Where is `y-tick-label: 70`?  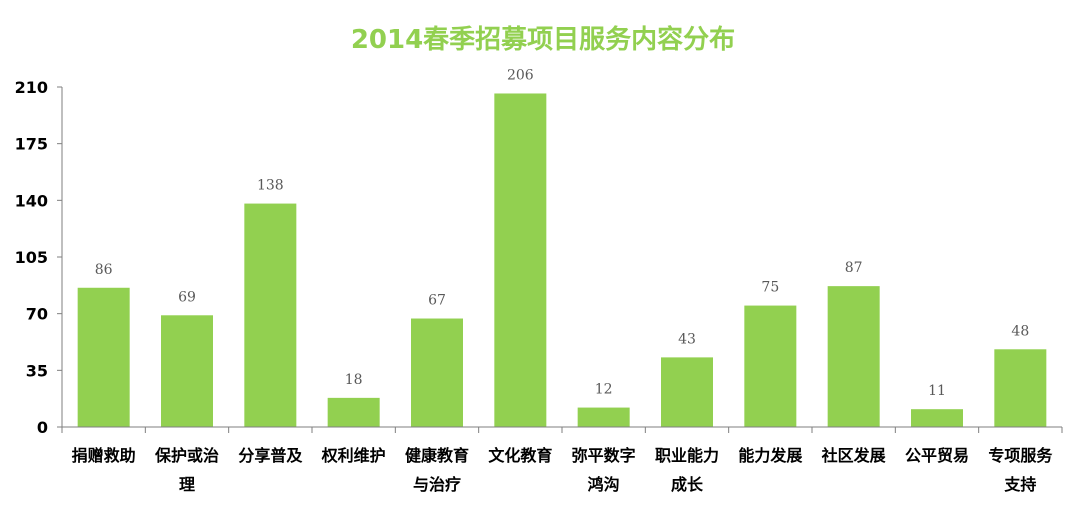 y-tick-label: 70 is located at coordinates (37, 314).